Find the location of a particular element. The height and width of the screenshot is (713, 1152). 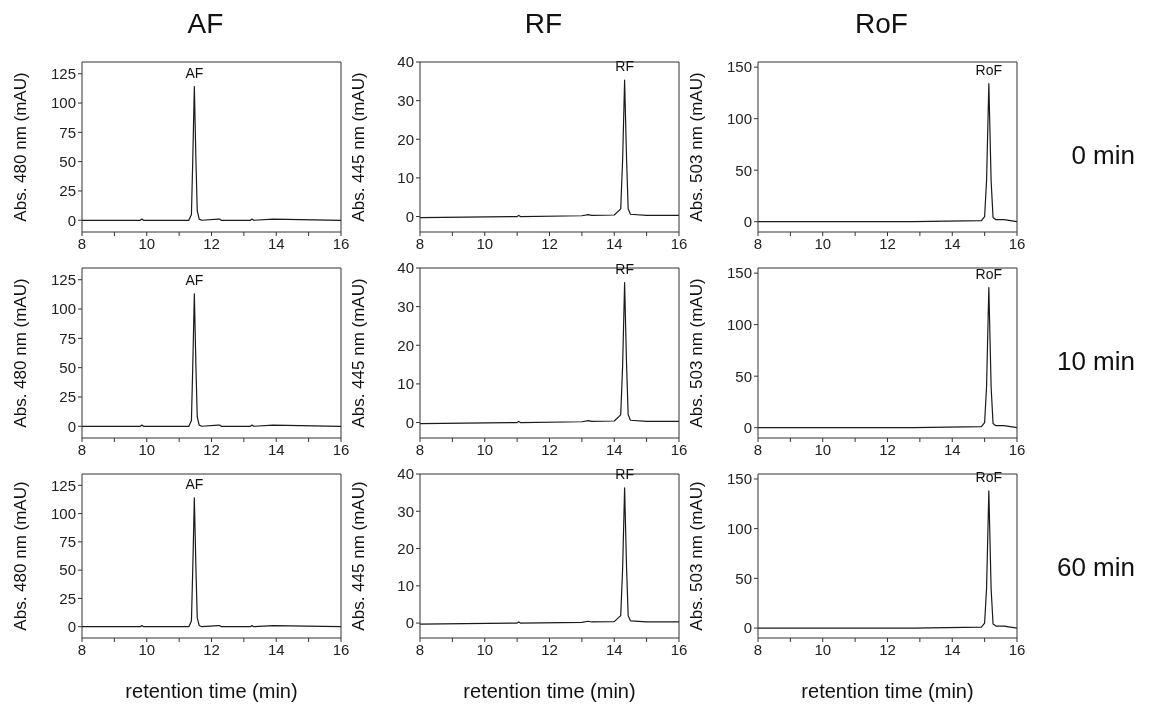

chart-title: RoF is located at coordinates (881, 24).